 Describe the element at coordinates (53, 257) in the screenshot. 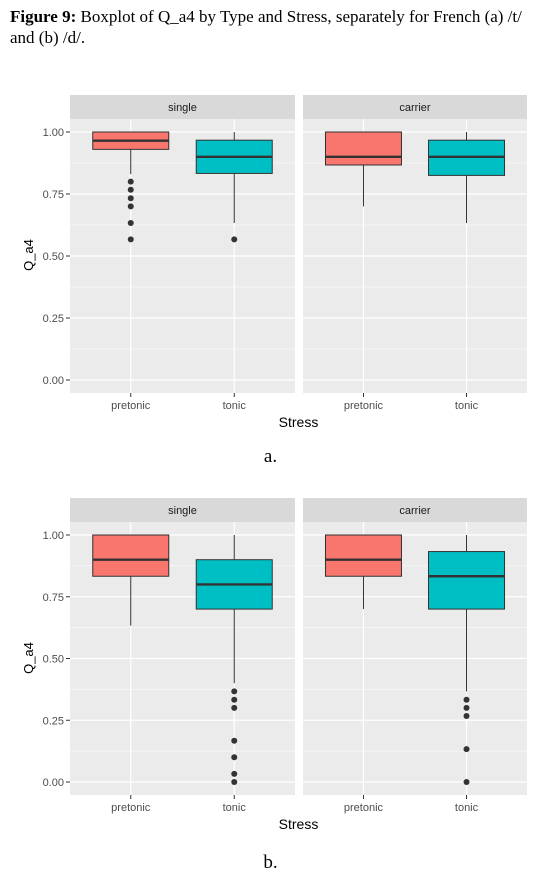

I see `chart-a-ytick-label: 0.50` at that location.